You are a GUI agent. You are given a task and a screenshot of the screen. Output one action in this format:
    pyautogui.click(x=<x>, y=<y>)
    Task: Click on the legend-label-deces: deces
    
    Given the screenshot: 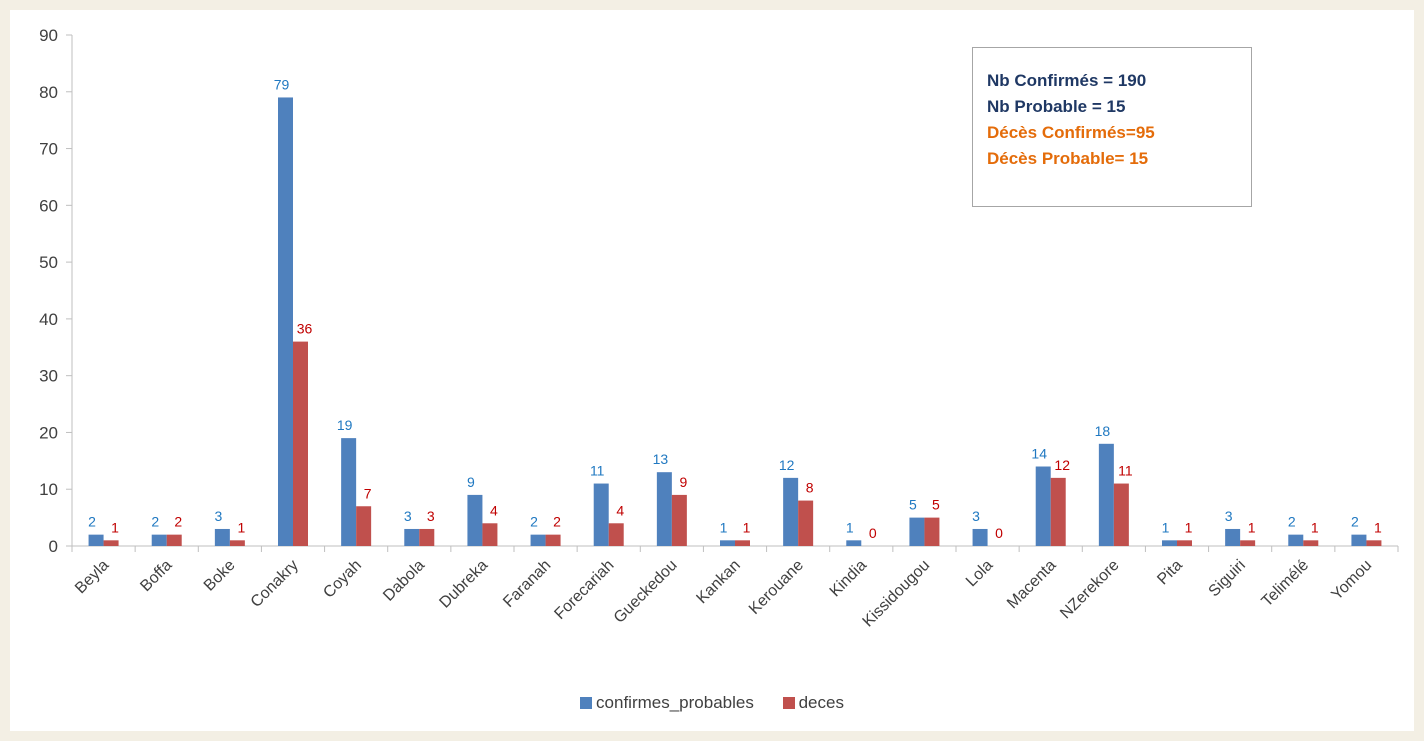 What is the action you would take?
    pyautogui.click(x=821, y=702)
    